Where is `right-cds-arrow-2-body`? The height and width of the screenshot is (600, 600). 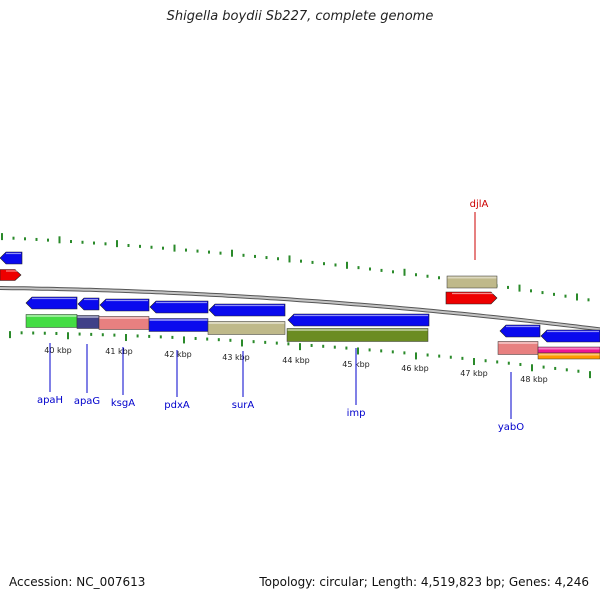
right-cds-arrow-2-body is located at coordinates (570, 336).